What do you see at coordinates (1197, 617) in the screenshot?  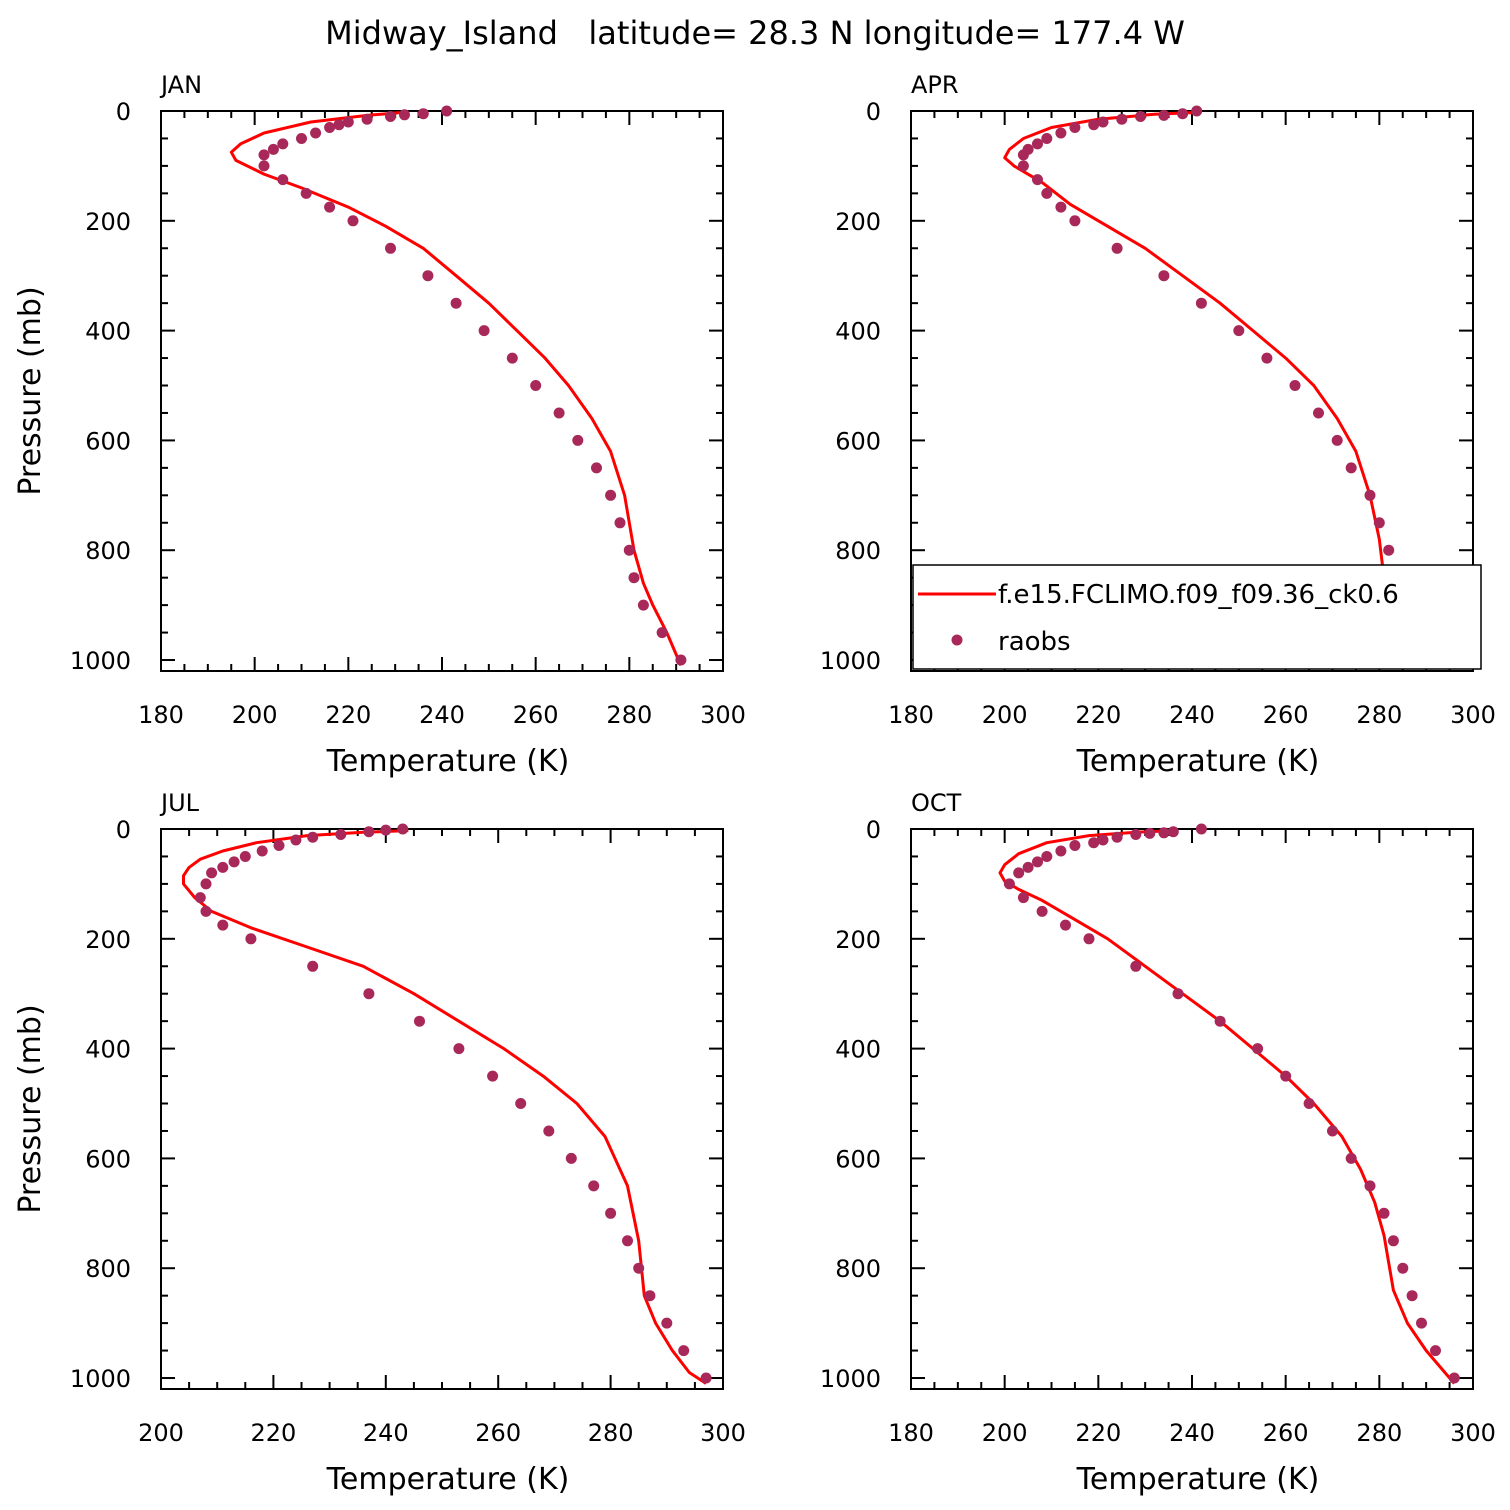 I see `legend-box` at bounding box center [1197, 617].